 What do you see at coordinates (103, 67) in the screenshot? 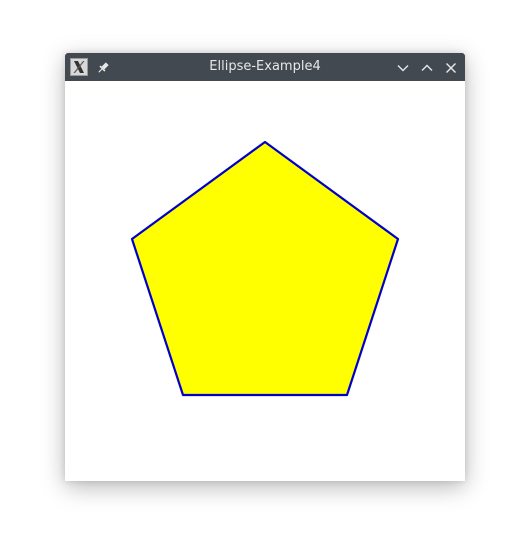
I see `pin-icon` at bounding box center [103, 67].